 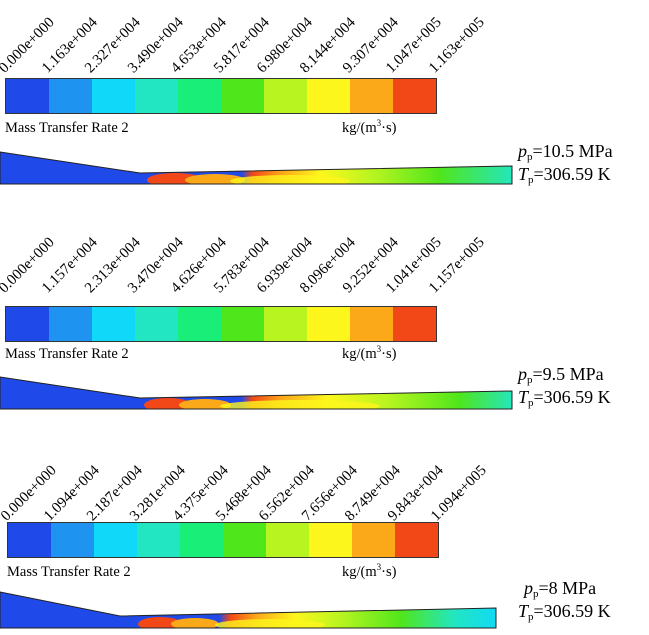 What do you see at coordinates (326, 172) in the screenshot?
I see `contour-band` at bounding box center [326, 172].